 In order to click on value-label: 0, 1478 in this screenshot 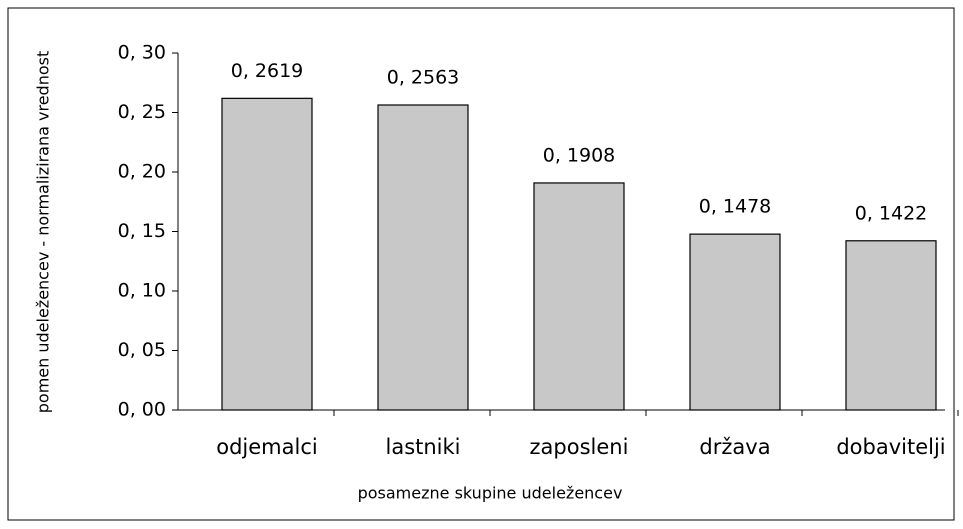, I will do `click(735, 207)`.